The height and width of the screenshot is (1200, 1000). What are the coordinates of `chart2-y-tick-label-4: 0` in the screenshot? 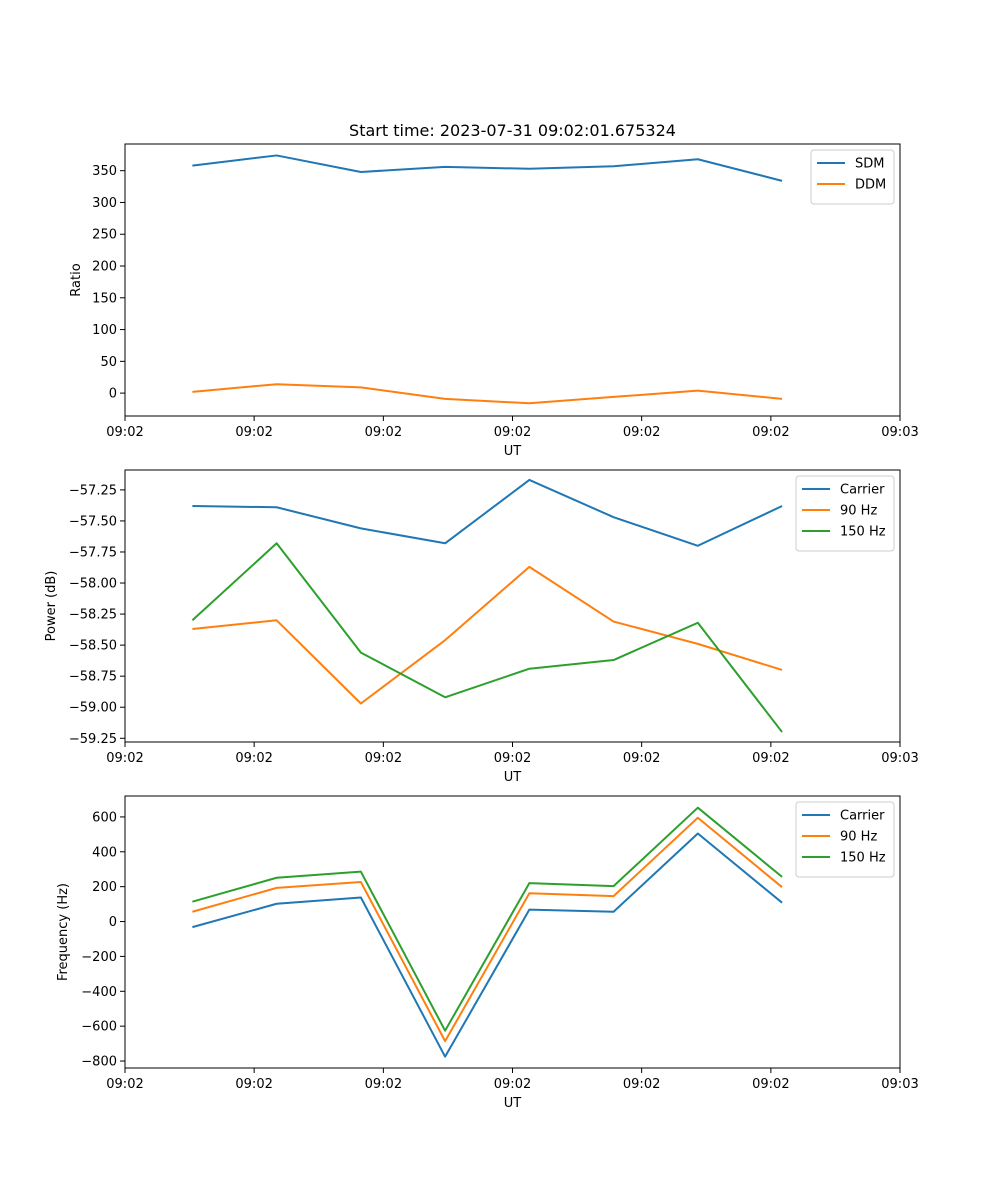 It's located at (113, 922).